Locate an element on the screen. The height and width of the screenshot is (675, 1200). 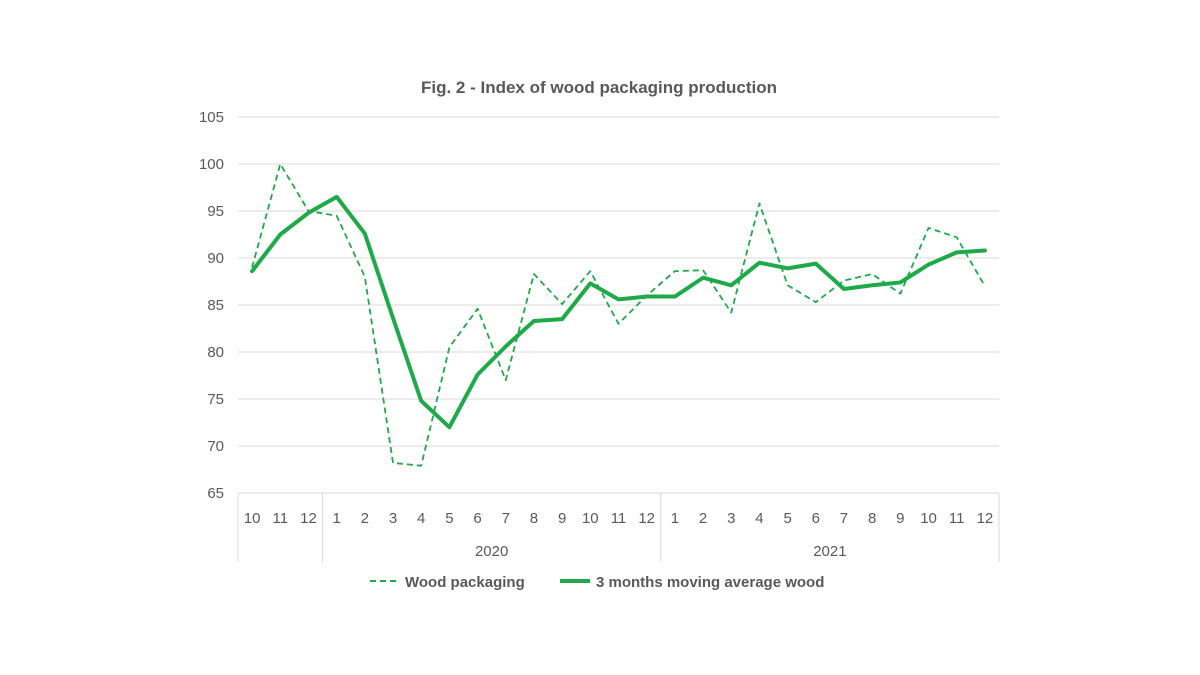
year-label: 2021 is located at coordinates (829, 551).